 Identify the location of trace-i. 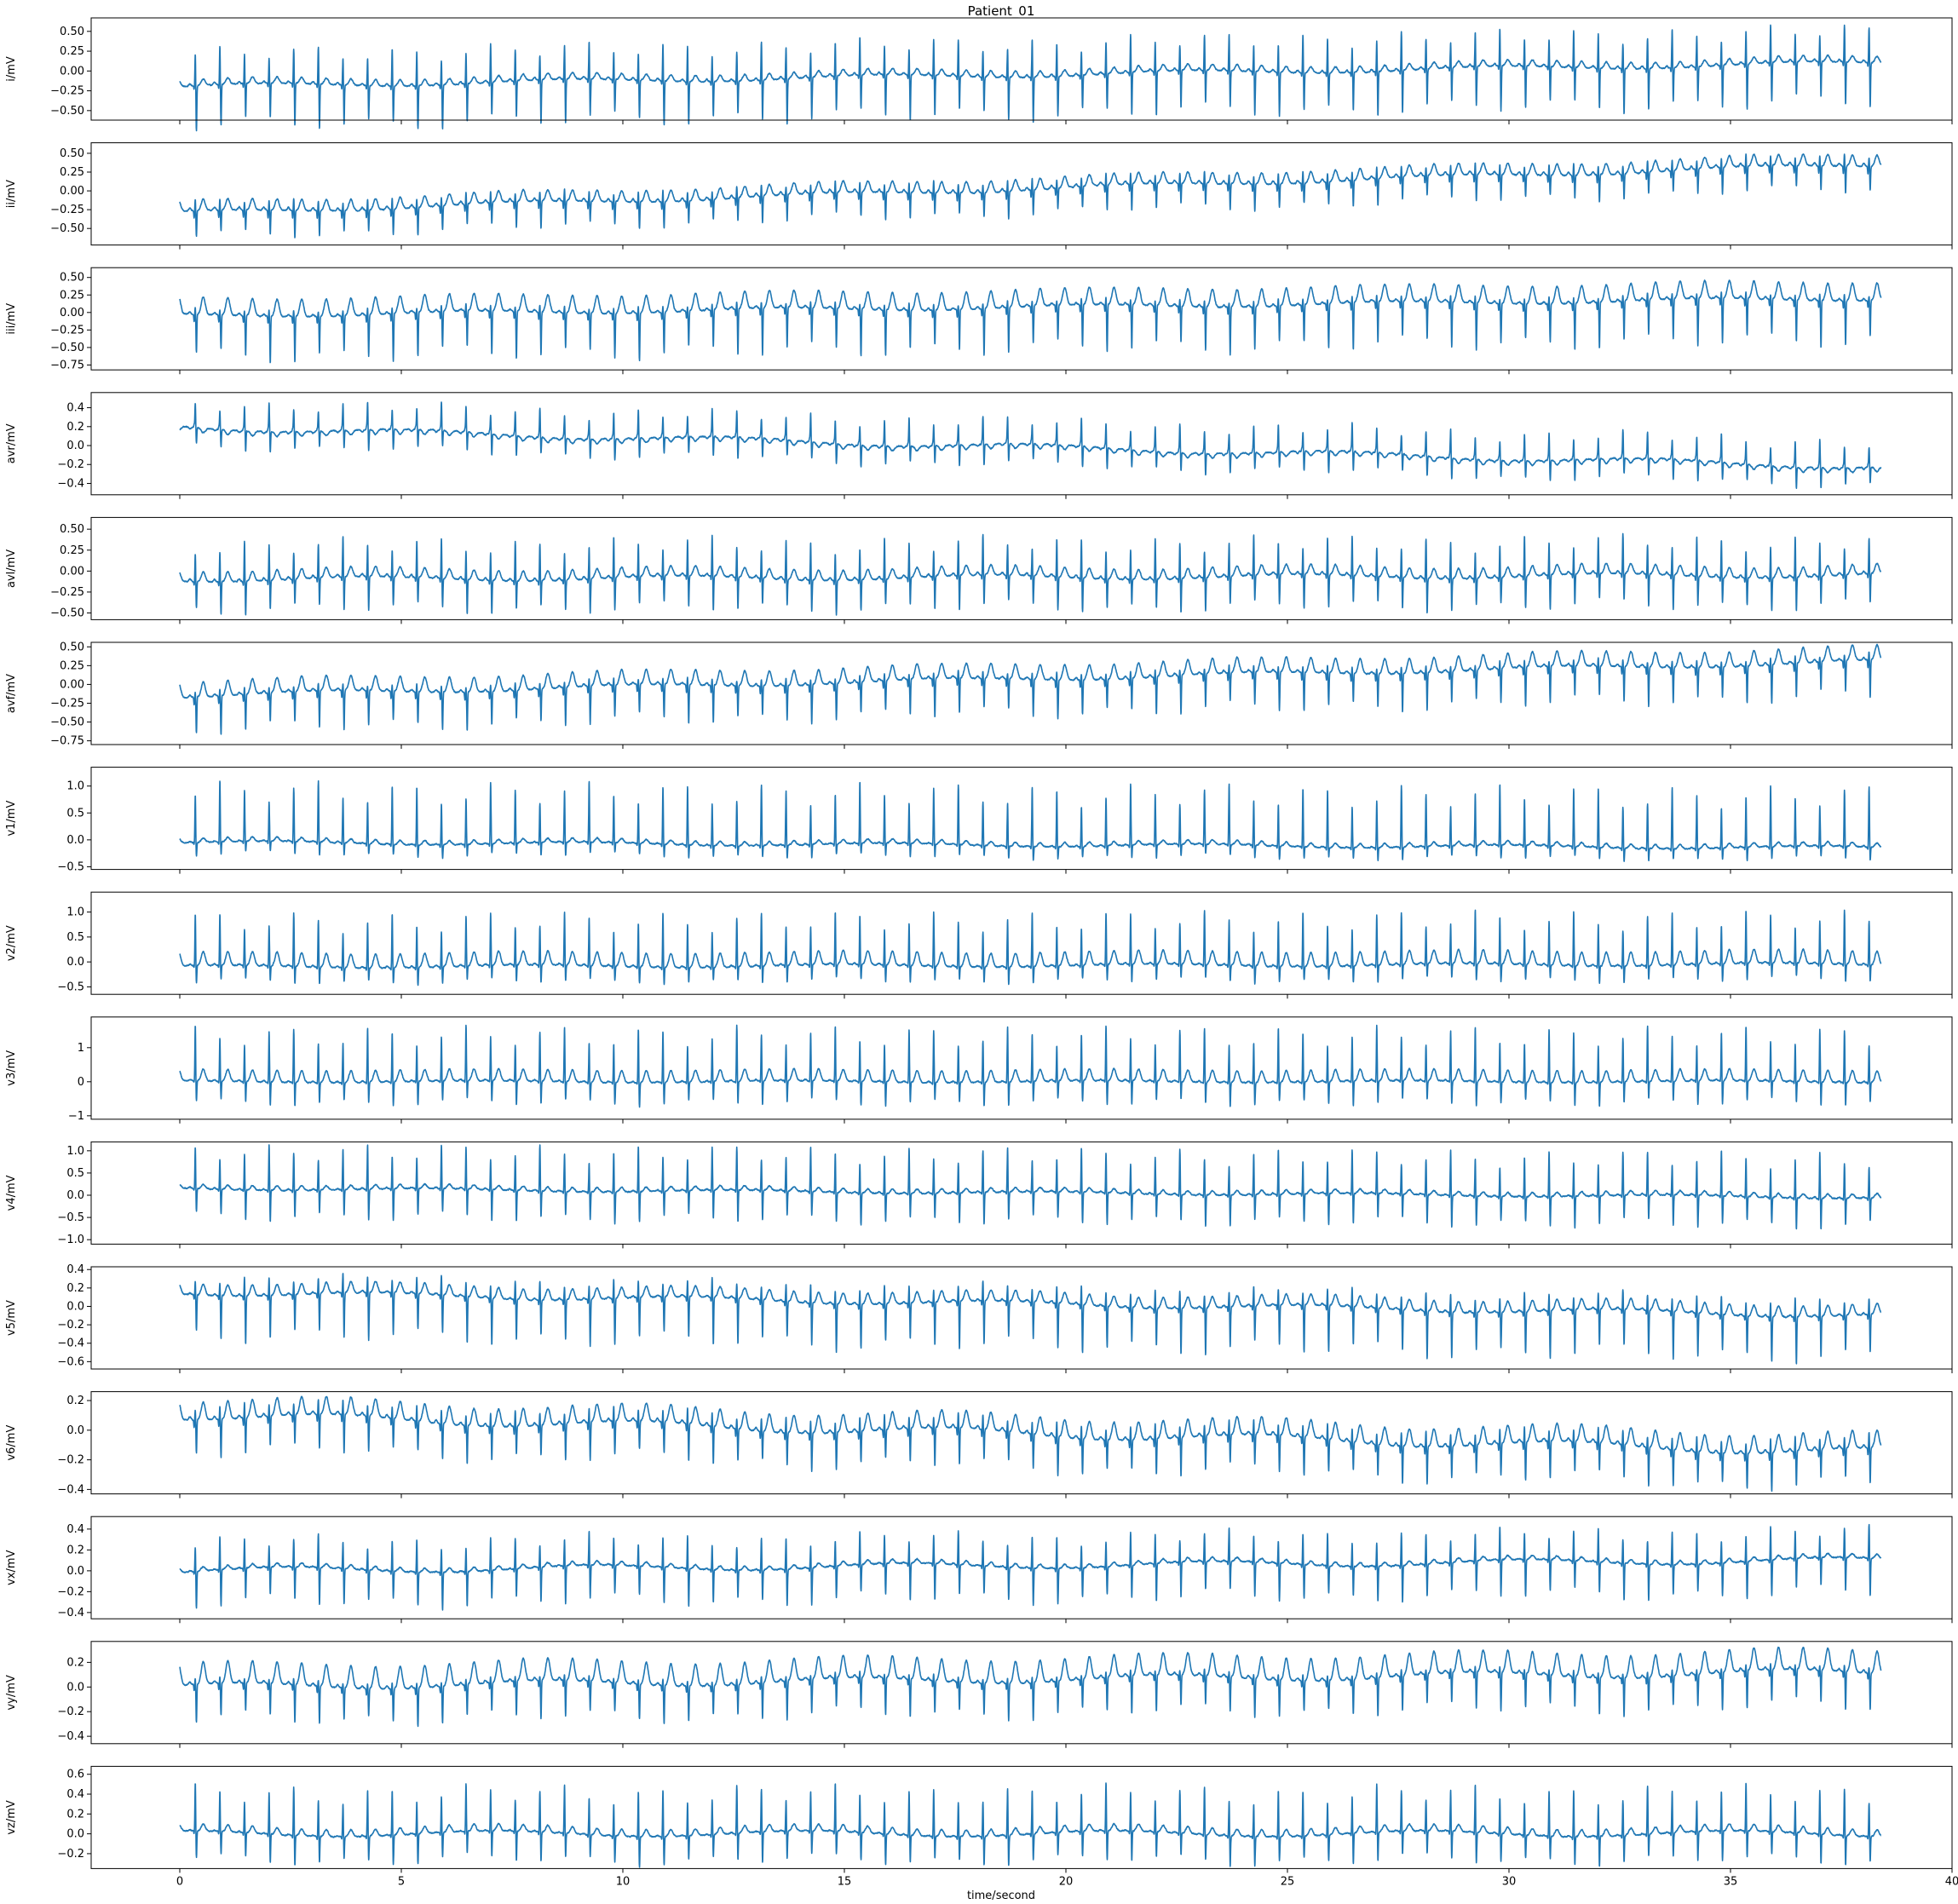
(1030, 78).